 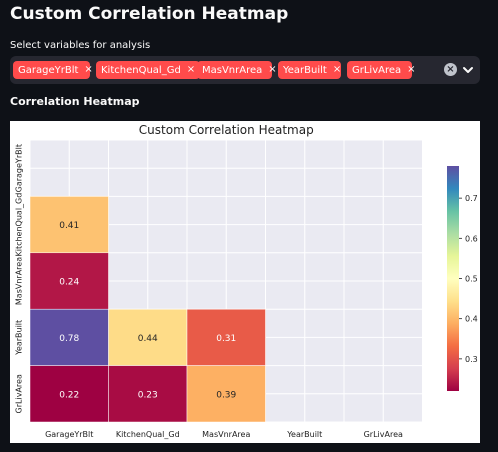 I want to click on y-tick-label: YearBuilt, so click(x=19, y=338).